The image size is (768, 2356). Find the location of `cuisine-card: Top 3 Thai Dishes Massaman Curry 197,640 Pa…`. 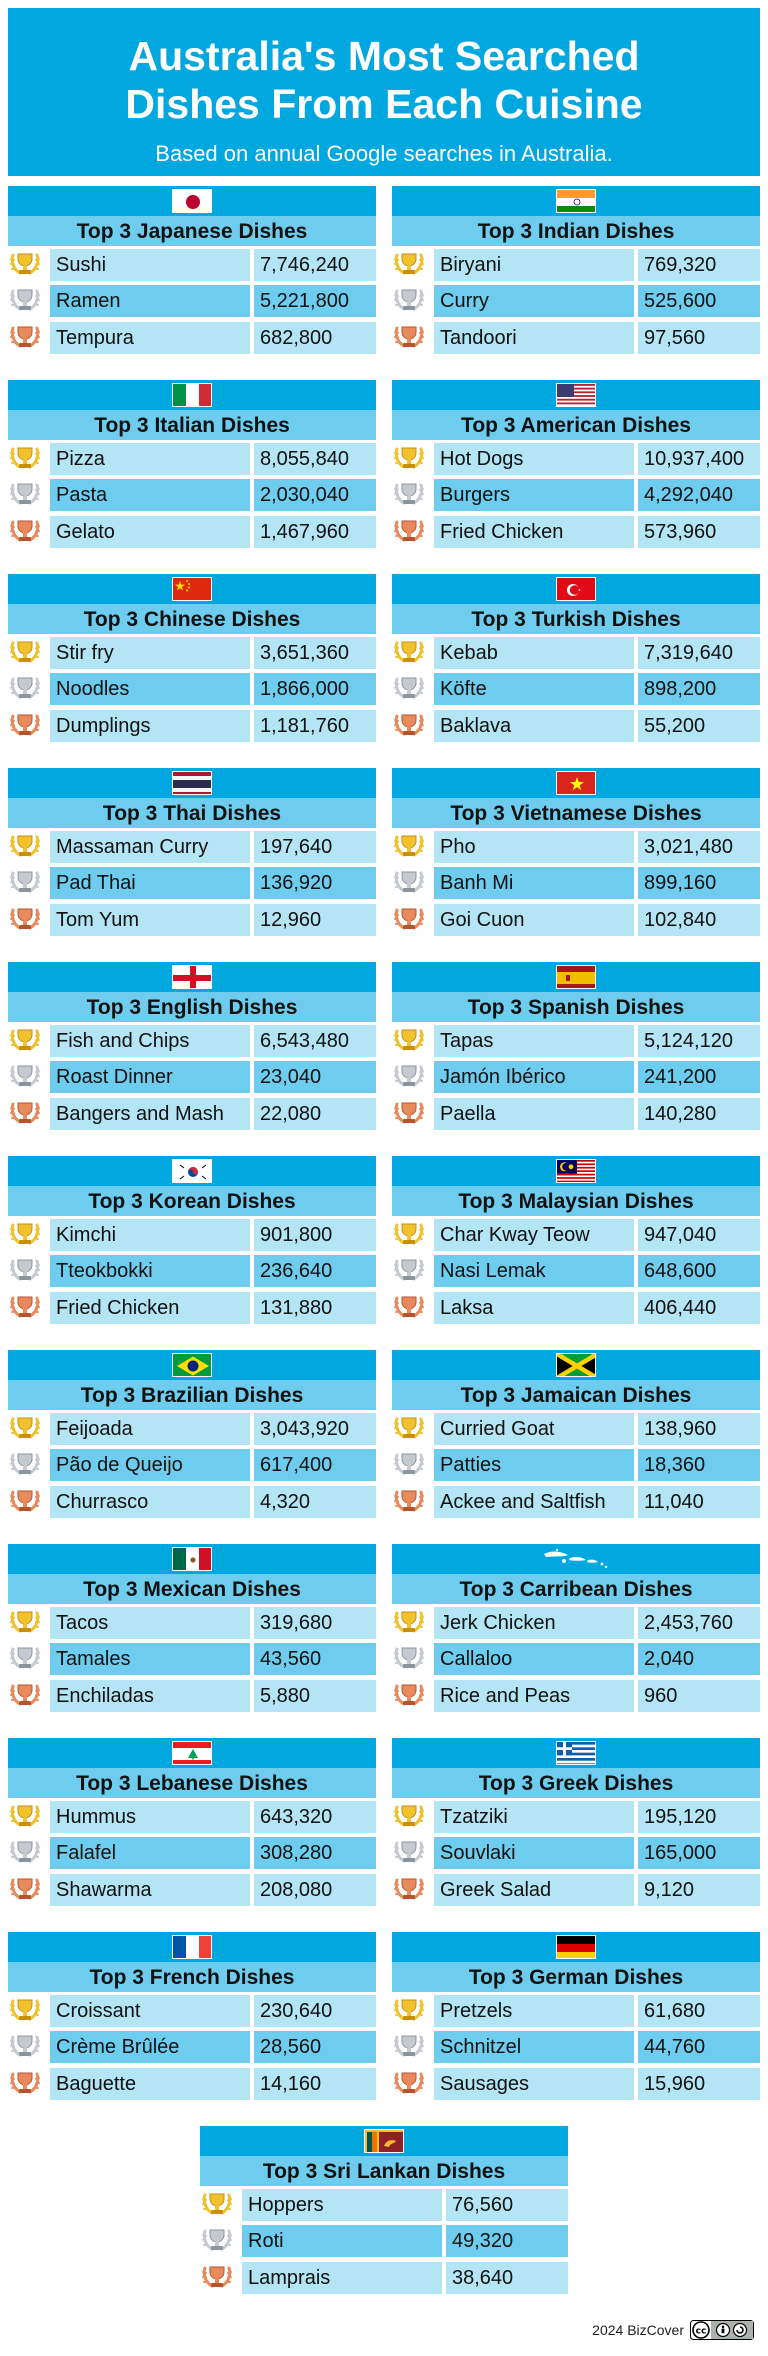

cuisine-card: Top 3 Thai Dishes Massaman Curry 197,640 Pa… is located at coordinates (192, 860).